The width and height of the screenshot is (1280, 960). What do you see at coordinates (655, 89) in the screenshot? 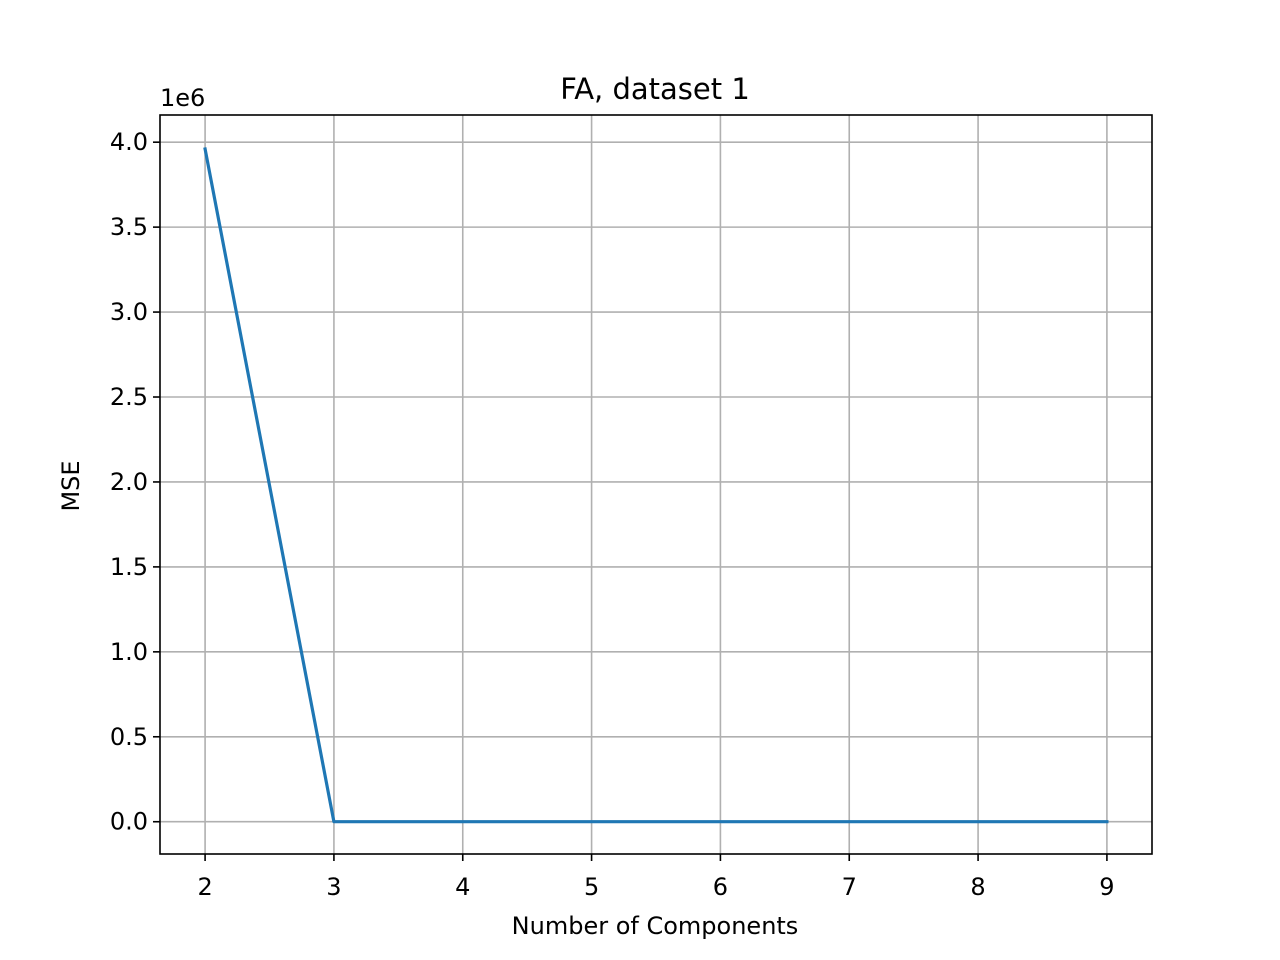
I see `chart-title: FA, dataset 1` at bounding box center [655, 89].